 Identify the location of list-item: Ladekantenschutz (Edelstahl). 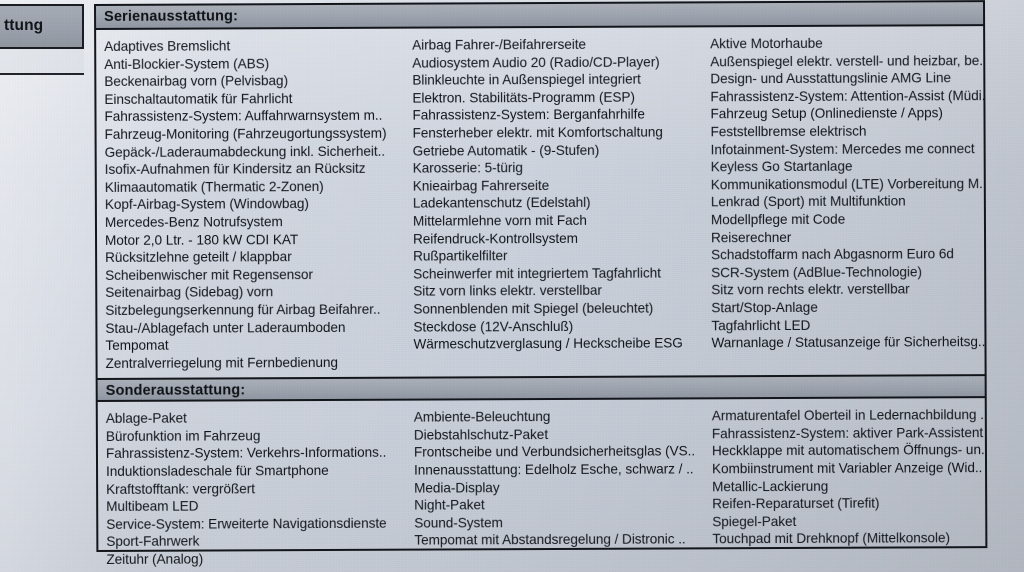
(501, 203).